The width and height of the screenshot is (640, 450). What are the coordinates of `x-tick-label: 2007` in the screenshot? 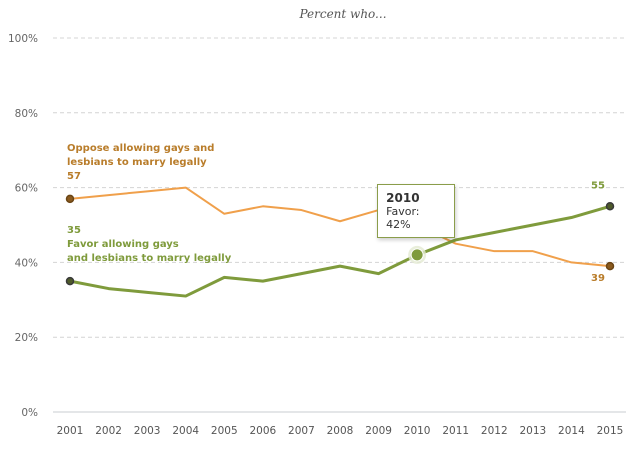 It's located at (301, 431).